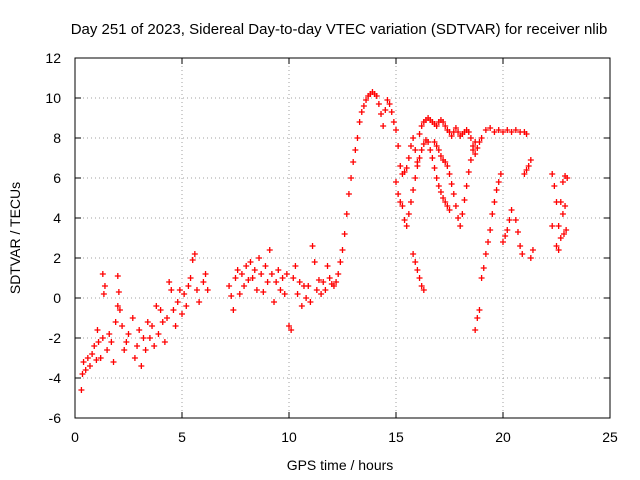  I want to click on x-tick-label: 5, so click(182, 437).